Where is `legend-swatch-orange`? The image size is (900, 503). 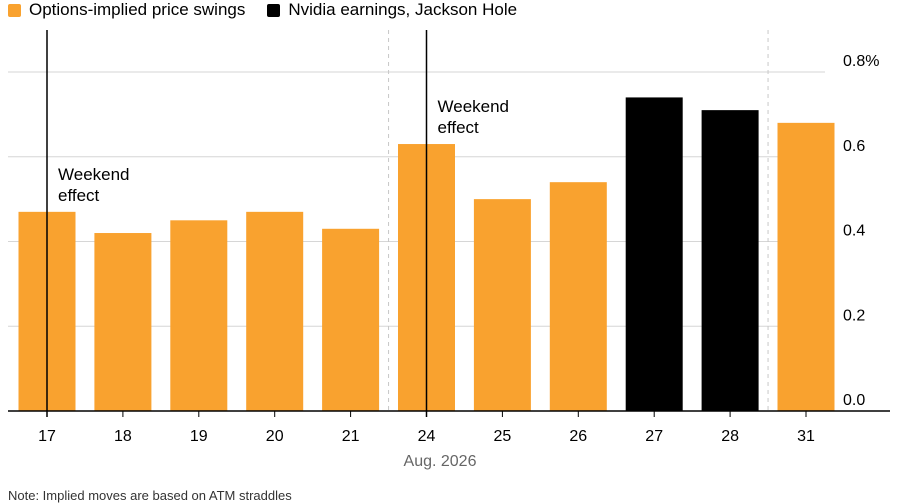
legend-swatch-orange is located at coordinates (14, 10).